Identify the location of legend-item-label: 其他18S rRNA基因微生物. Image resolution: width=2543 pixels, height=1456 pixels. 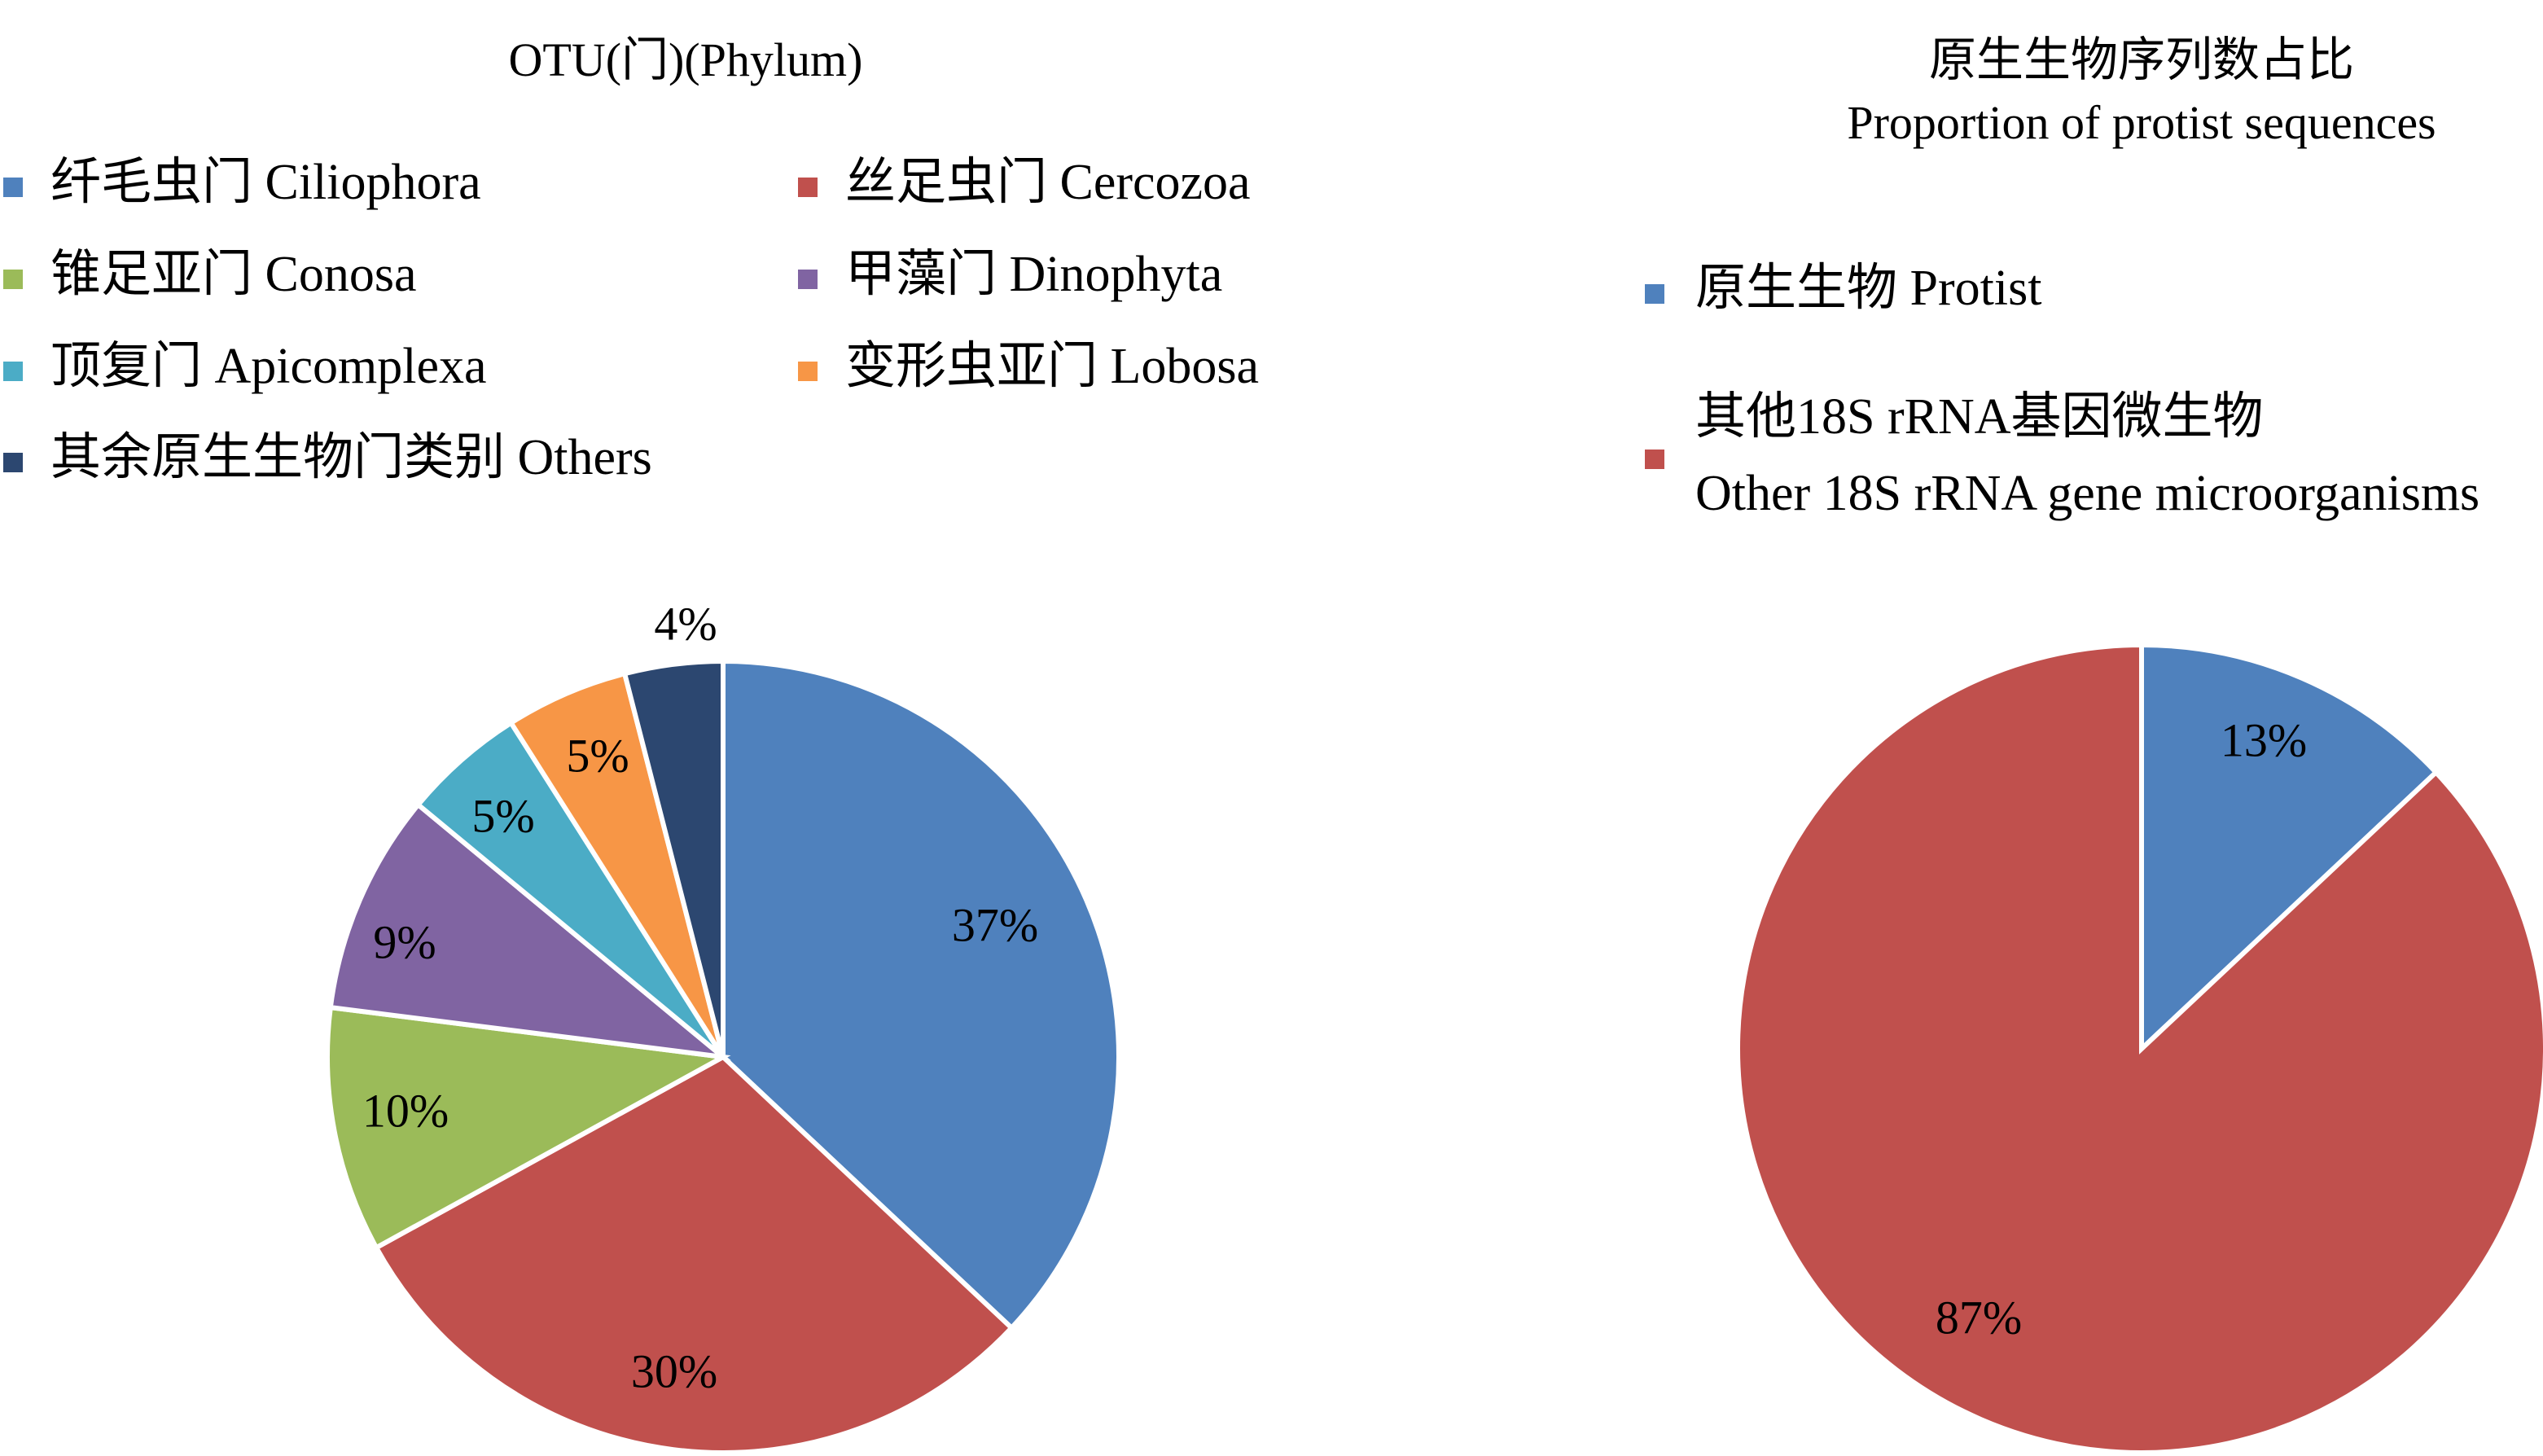
(1979, 417).